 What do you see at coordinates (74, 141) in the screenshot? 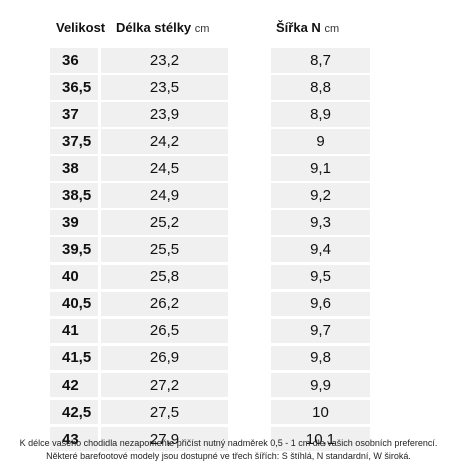
I see `size-cell: 37,5` at bounding box center [74, 141].